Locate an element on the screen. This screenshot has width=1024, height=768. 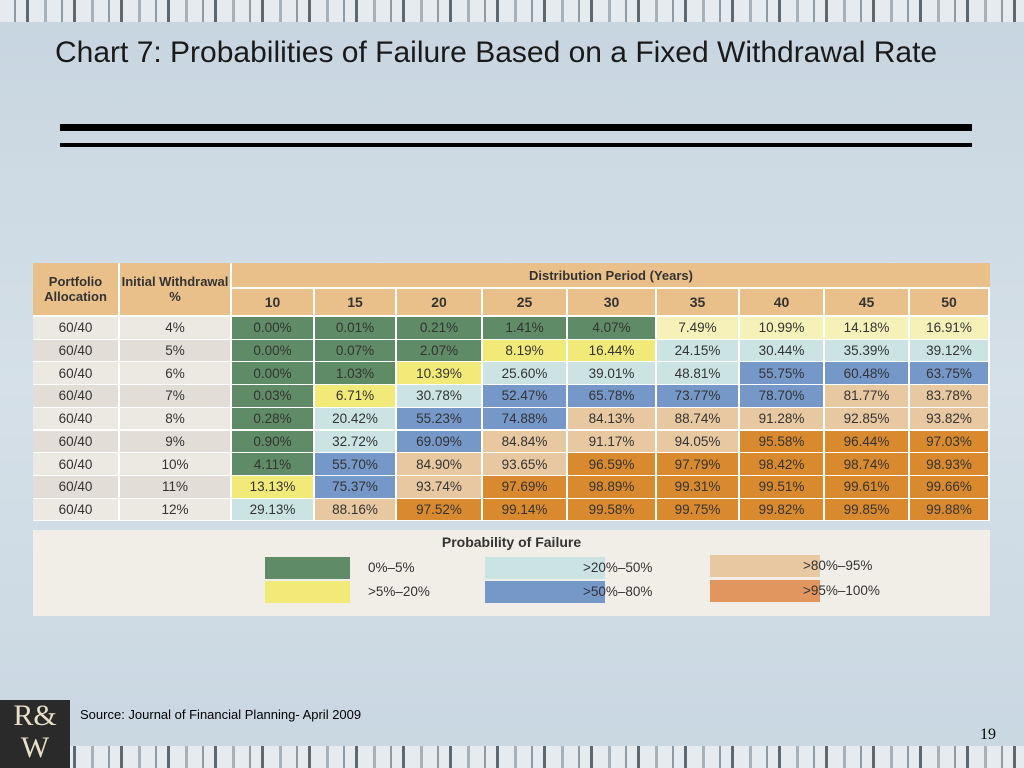
probability-cell: 73.77% is located at coordinates (698, 396).